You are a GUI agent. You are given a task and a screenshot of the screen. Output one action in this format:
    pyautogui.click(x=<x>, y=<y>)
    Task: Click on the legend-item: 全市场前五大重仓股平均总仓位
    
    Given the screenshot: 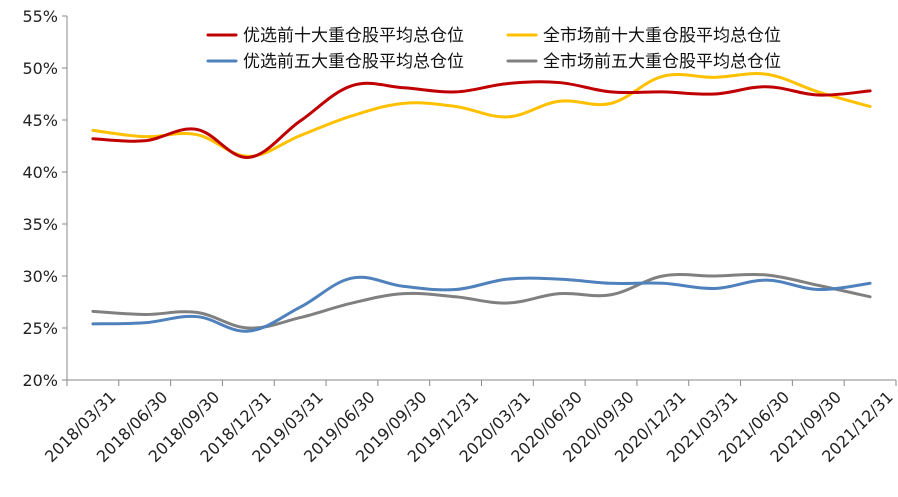 What is the action you would take?
    pyautogui.click(x=643, y=62)
    